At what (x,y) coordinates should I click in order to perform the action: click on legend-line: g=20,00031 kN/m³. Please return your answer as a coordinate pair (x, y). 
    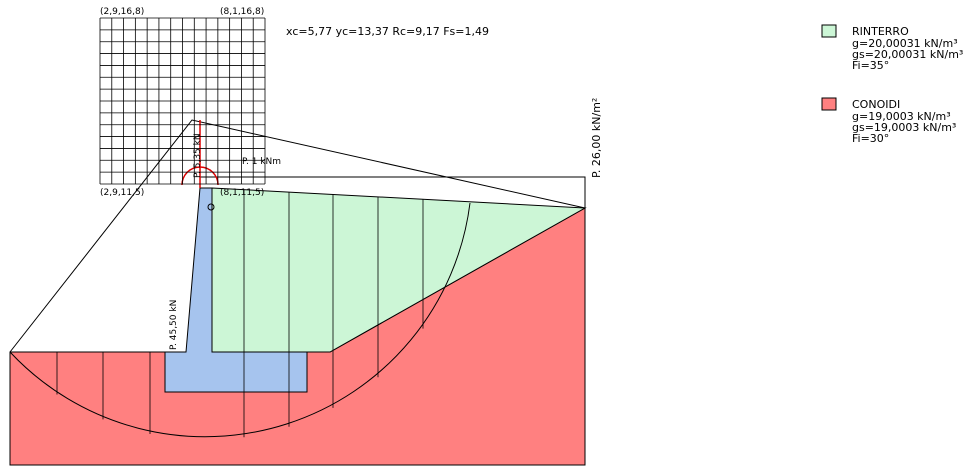
    Looking at the image, I should click on (905, 43).